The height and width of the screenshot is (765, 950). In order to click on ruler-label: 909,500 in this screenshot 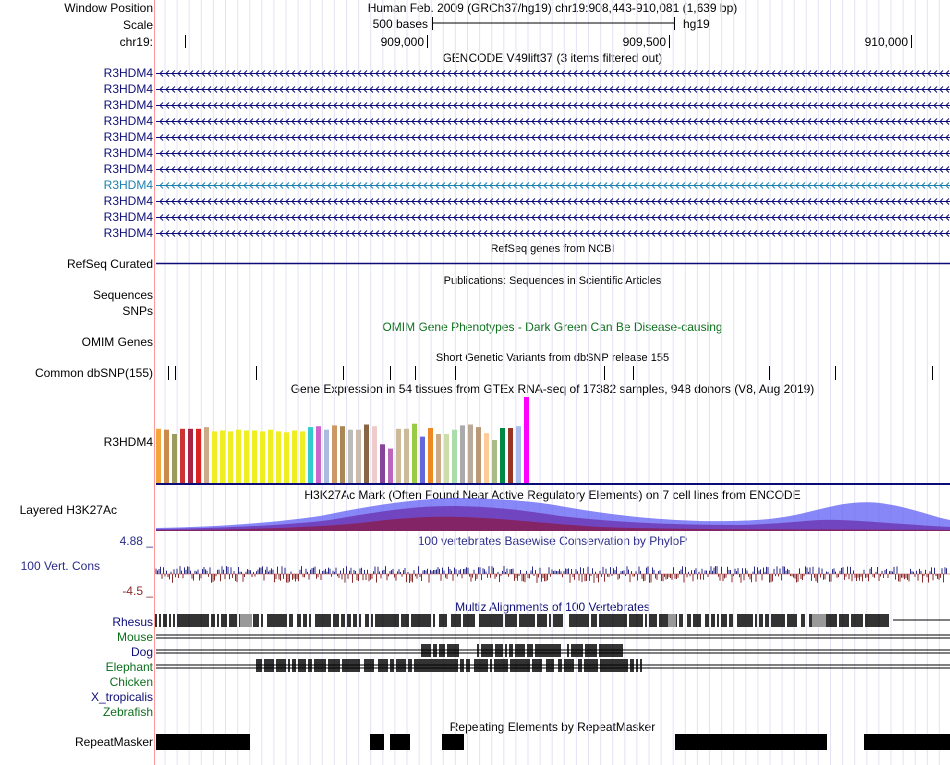, I will do `click(645, 42)`.